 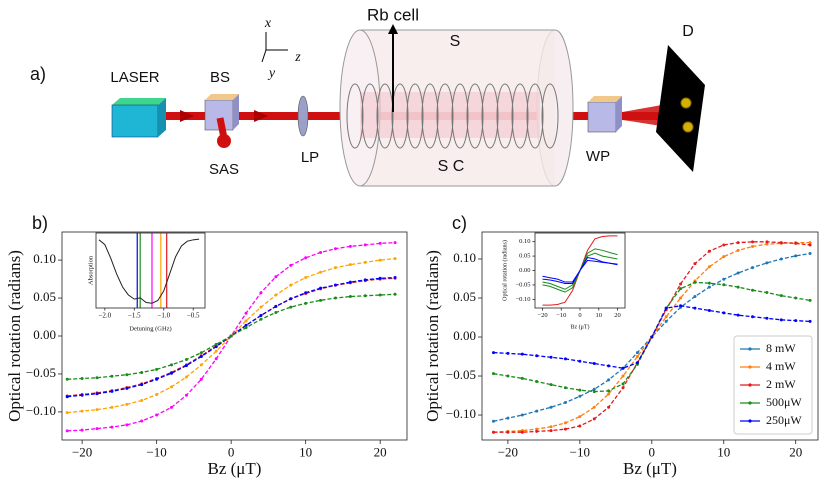 I want to click on x-tick-label: −2.0, so click(x=104, y=315).